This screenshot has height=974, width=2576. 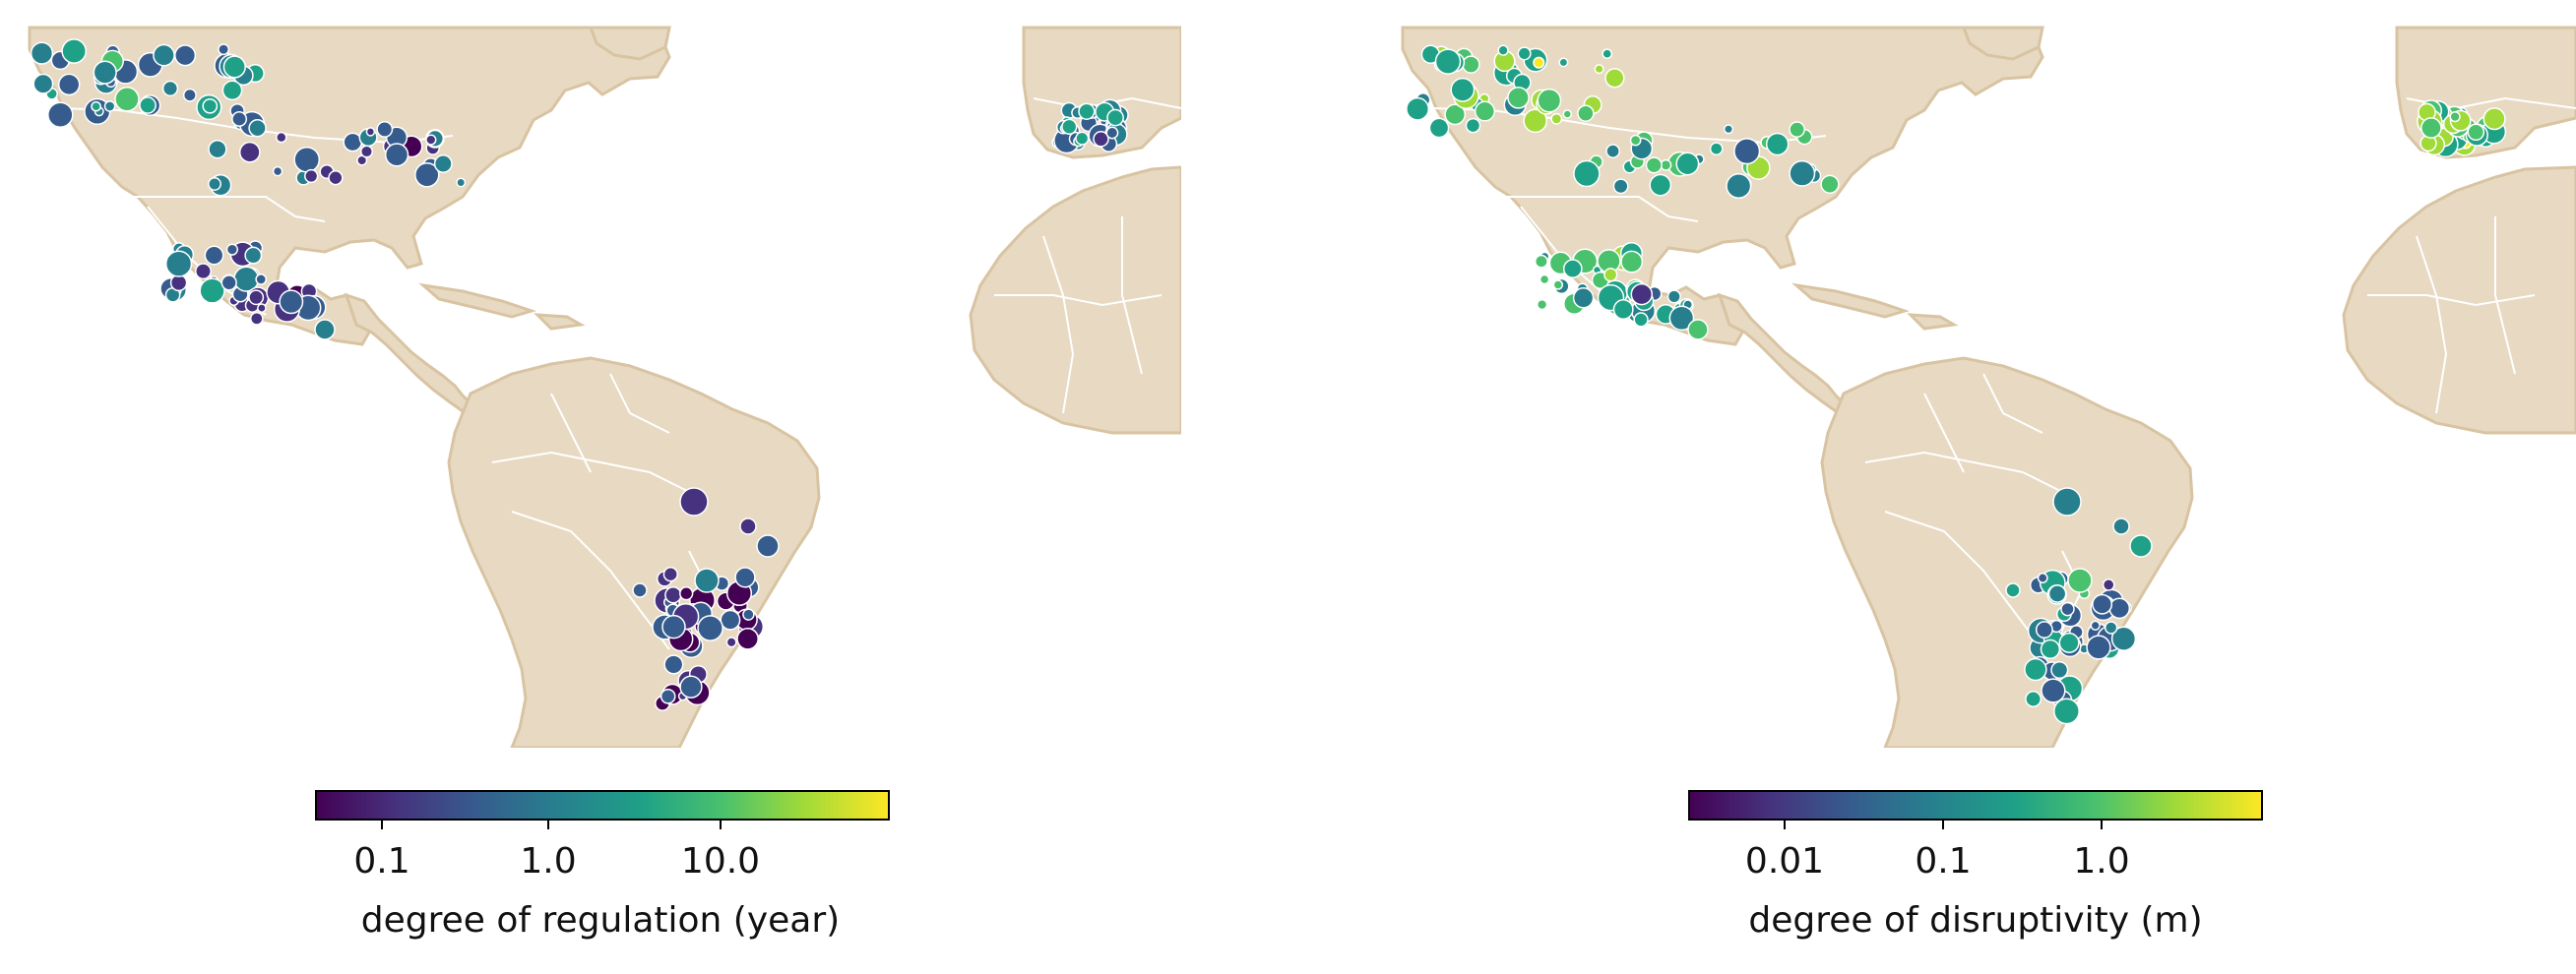 I want to click on land-hispaniola, so click(x=1933, y=322).